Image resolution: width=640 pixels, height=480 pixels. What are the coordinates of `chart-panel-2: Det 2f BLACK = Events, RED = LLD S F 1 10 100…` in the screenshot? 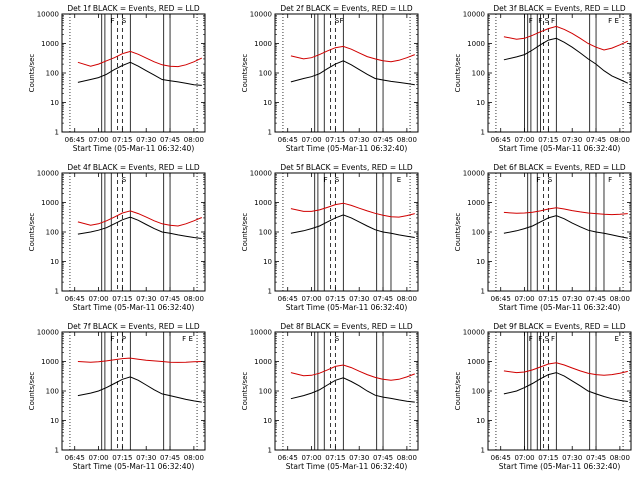 It's located at (330, 78).